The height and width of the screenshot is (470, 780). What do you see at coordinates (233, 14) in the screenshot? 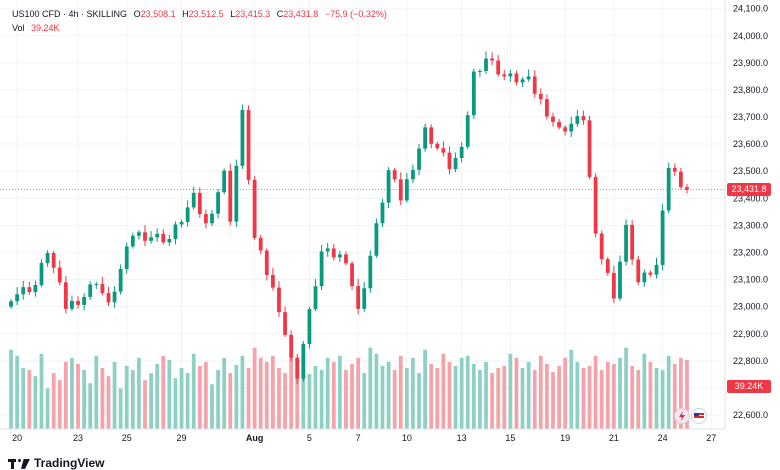
I see `low-label: L` at bounding box center [233, 14].